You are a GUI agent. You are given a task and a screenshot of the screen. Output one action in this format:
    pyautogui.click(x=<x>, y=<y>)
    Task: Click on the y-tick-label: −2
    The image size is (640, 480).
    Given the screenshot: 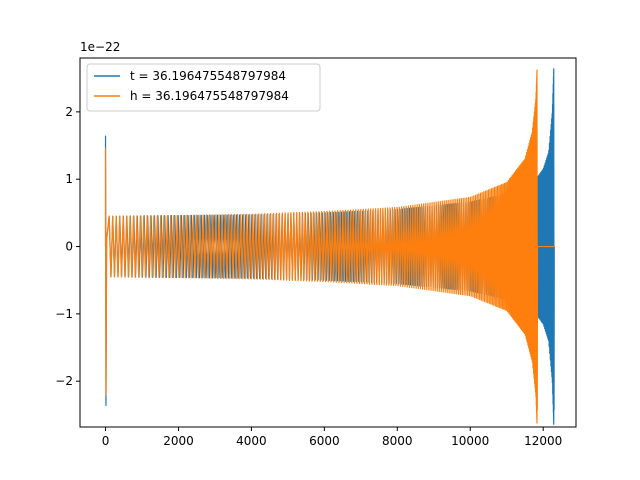 What is the action you would take?
    pyautogui.click(x=64, y=381)
    